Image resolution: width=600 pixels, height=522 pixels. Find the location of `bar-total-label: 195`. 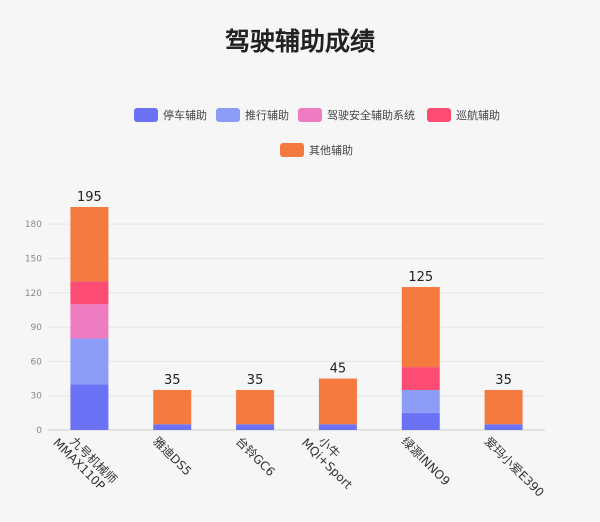

bar-total-label: 195 is located at coordinates (89, 197).